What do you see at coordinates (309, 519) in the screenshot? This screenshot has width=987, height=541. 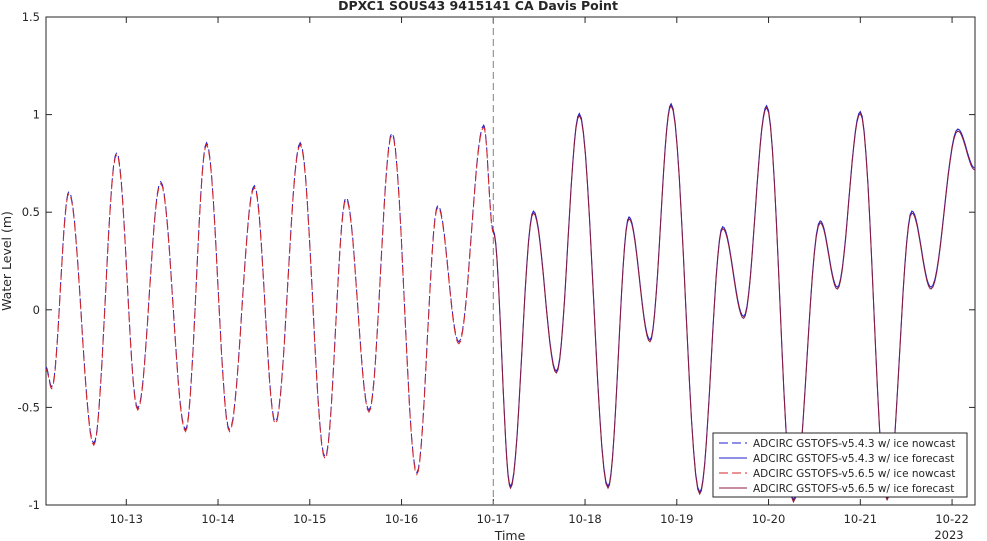 I see `x-tick-label: 10-15` at bounding box center [309, 519].